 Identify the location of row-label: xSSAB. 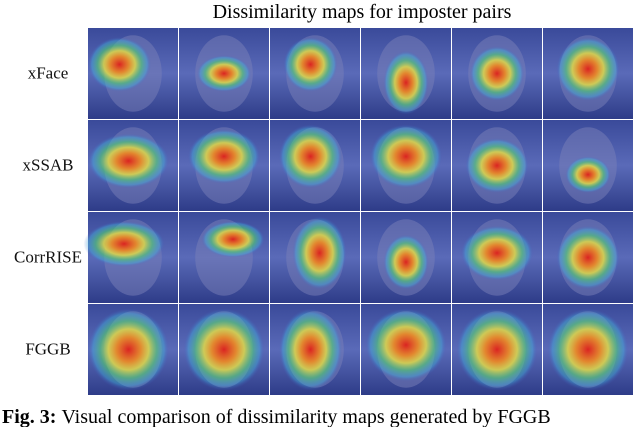
(47, 165).